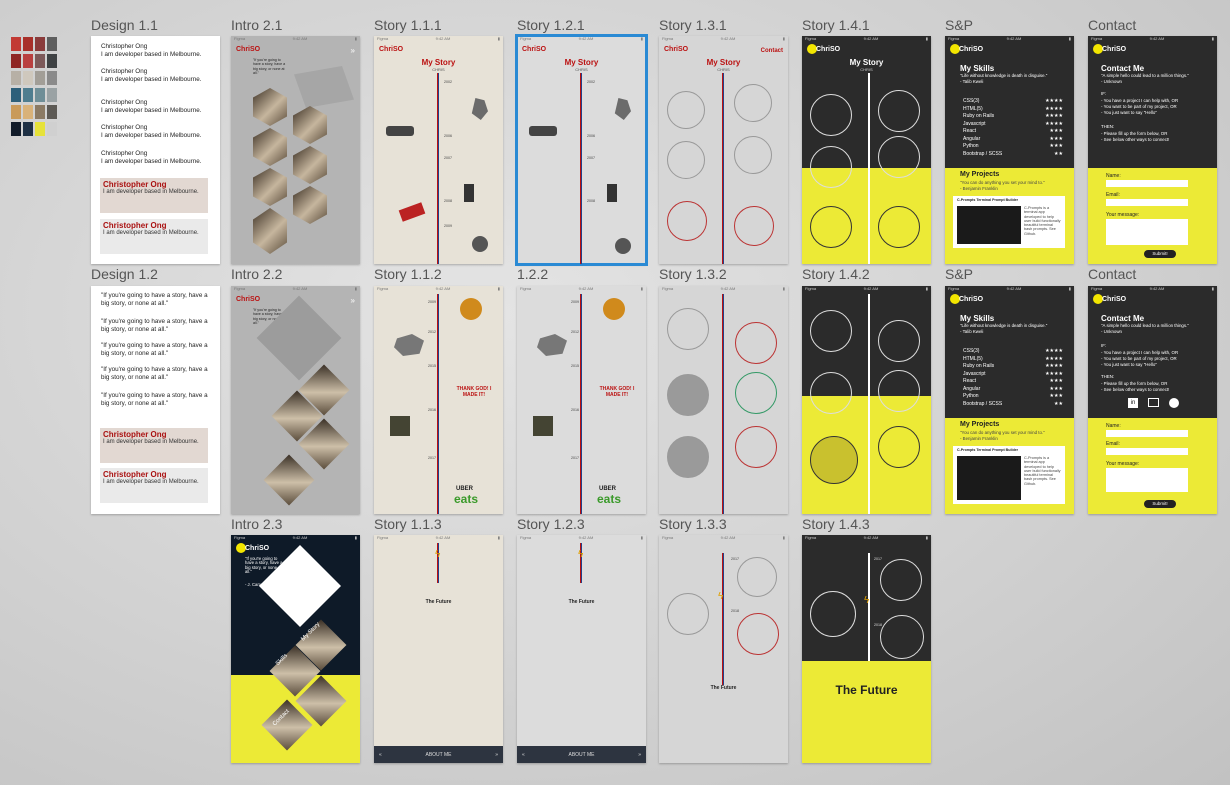 The height and width of the screenshot is (785, 1230). I want to click on frame-story-1-3-2: Figma 9:42 AM ▮, so click(723, 400).